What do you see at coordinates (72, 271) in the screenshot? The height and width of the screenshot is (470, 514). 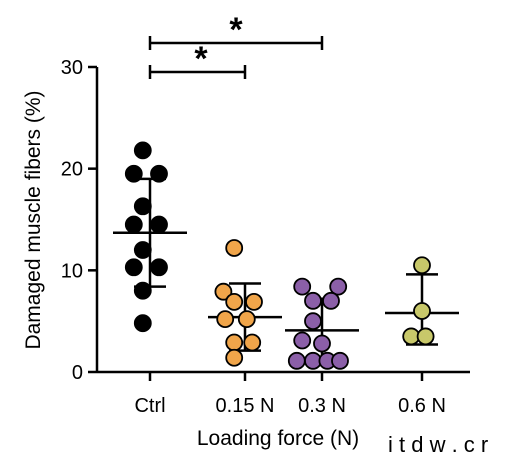 I see `y-tick-label: 10` at bounding box center [72, 271].